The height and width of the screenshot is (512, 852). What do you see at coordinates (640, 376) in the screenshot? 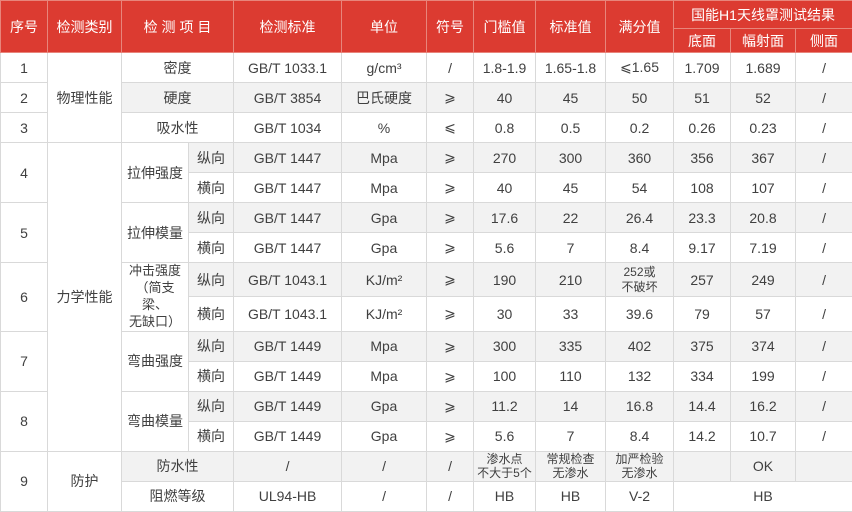
I see `cell-full-score: 132` at bounding box center [640, 376].